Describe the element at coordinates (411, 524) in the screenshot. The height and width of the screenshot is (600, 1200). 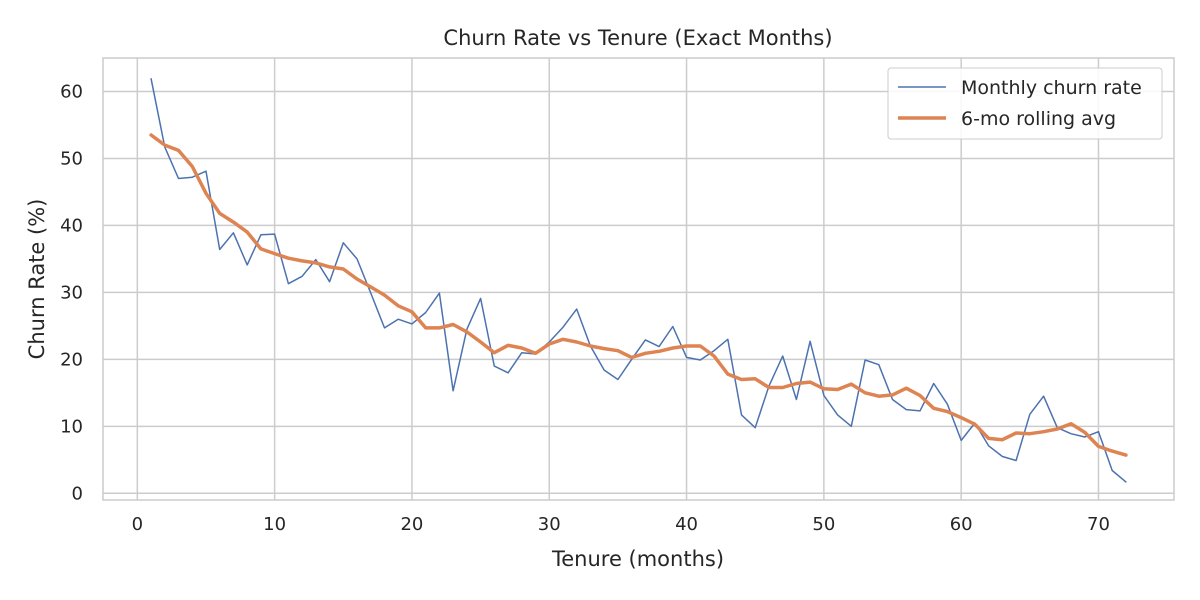
I see `x-tick-label: 20` at that location.